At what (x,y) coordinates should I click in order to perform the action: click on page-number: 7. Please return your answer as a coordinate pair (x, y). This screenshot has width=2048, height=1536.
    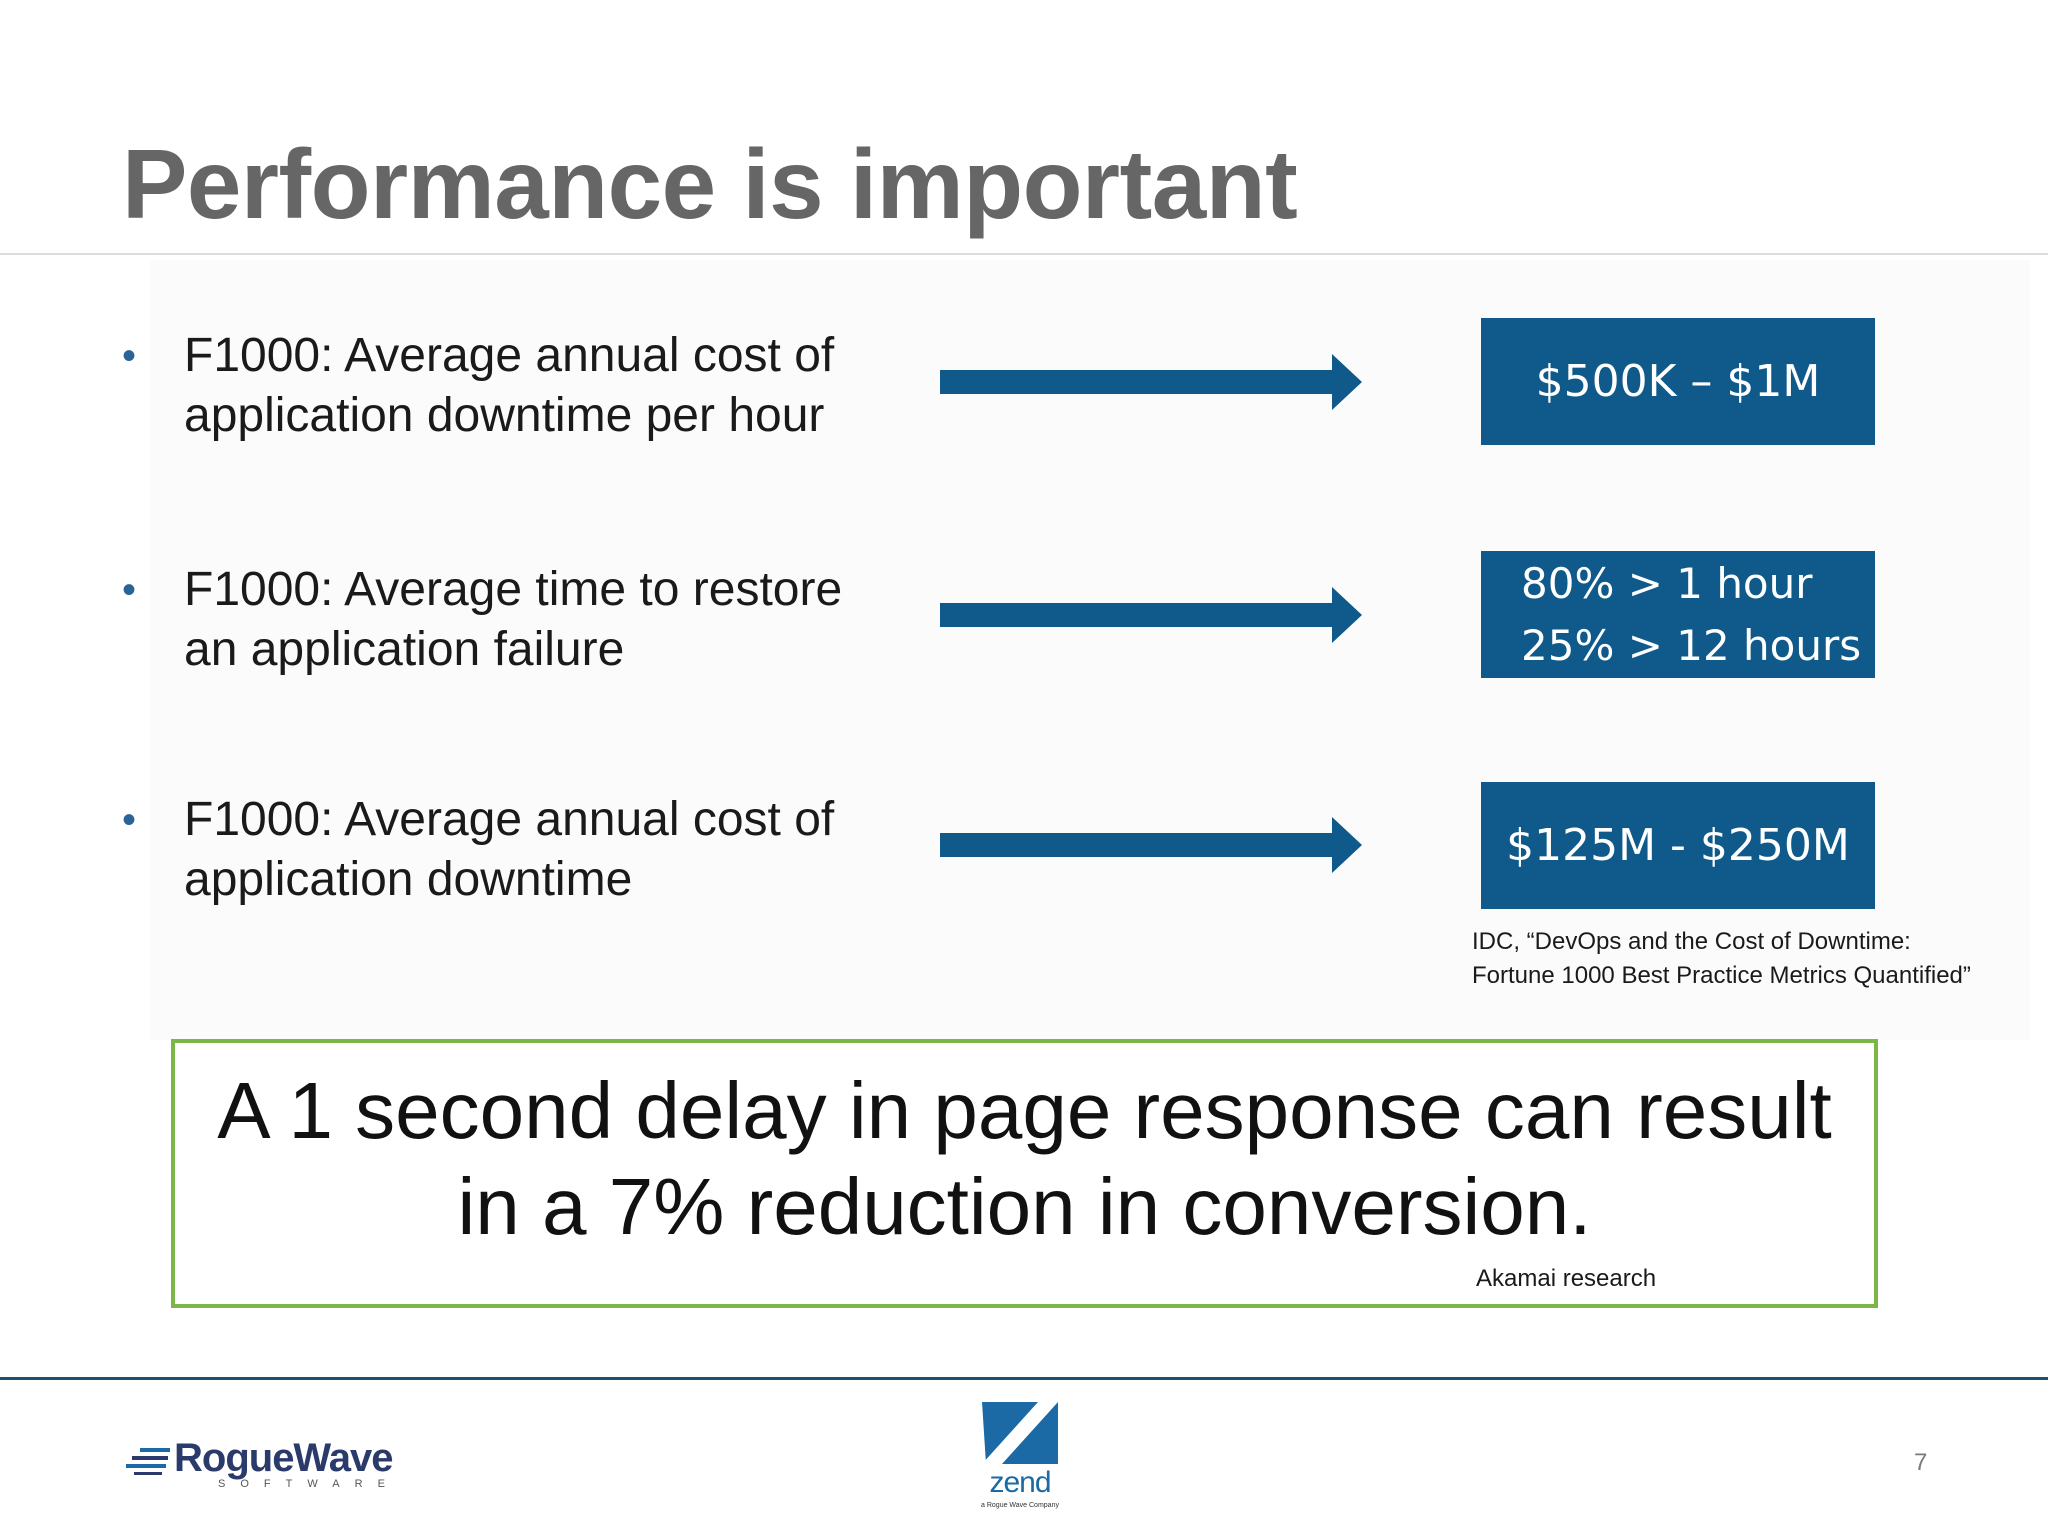
    Looking at the image, I should click on (1921, 1462).